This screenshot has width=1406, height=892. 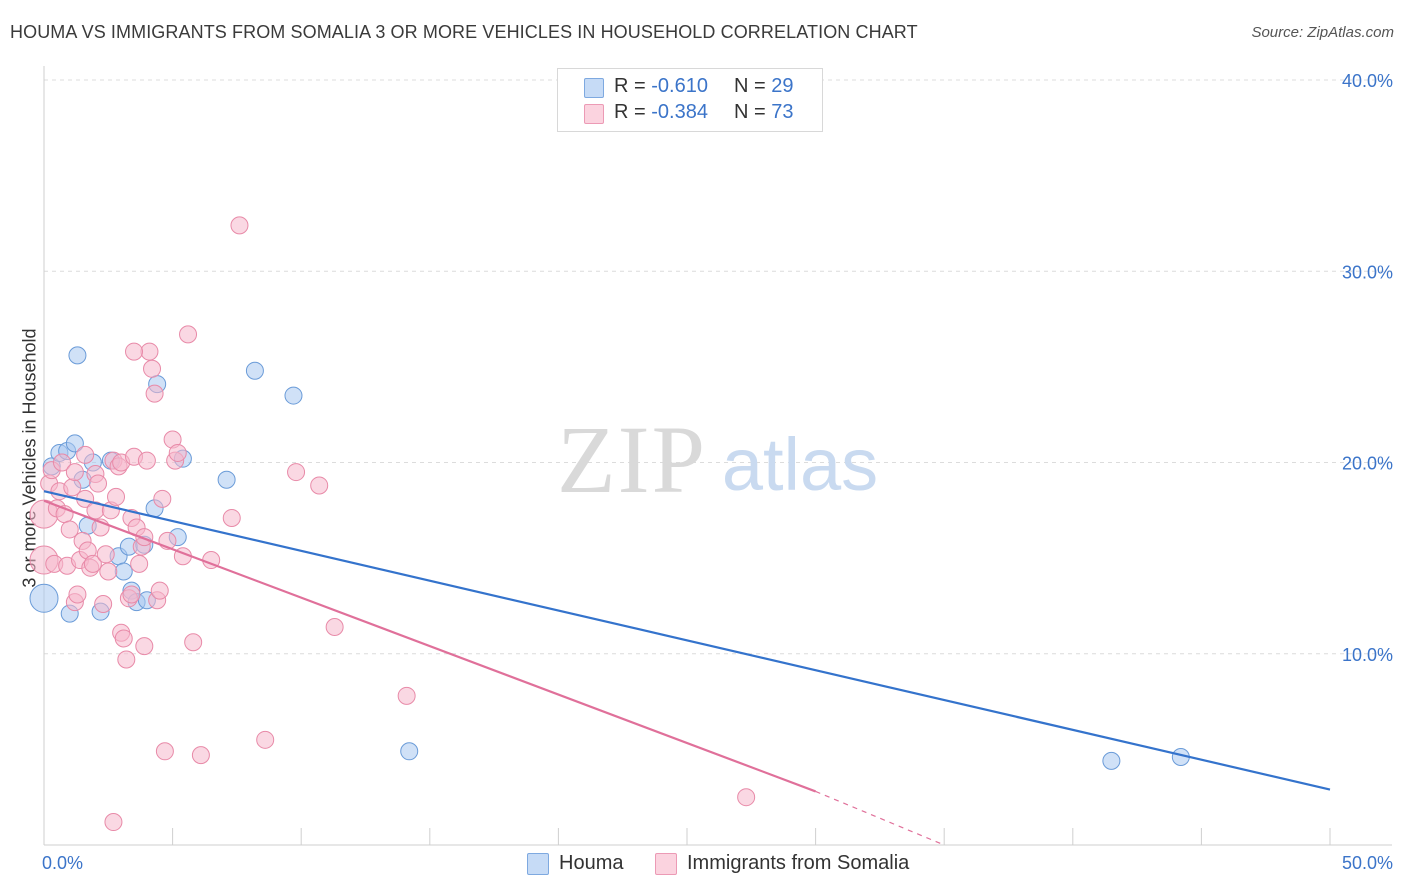 What do you see at coordinates (591, 863) in the screenshot?
I see `bottom-legend-label-houma: Houma` at bounding box center [591, 863].